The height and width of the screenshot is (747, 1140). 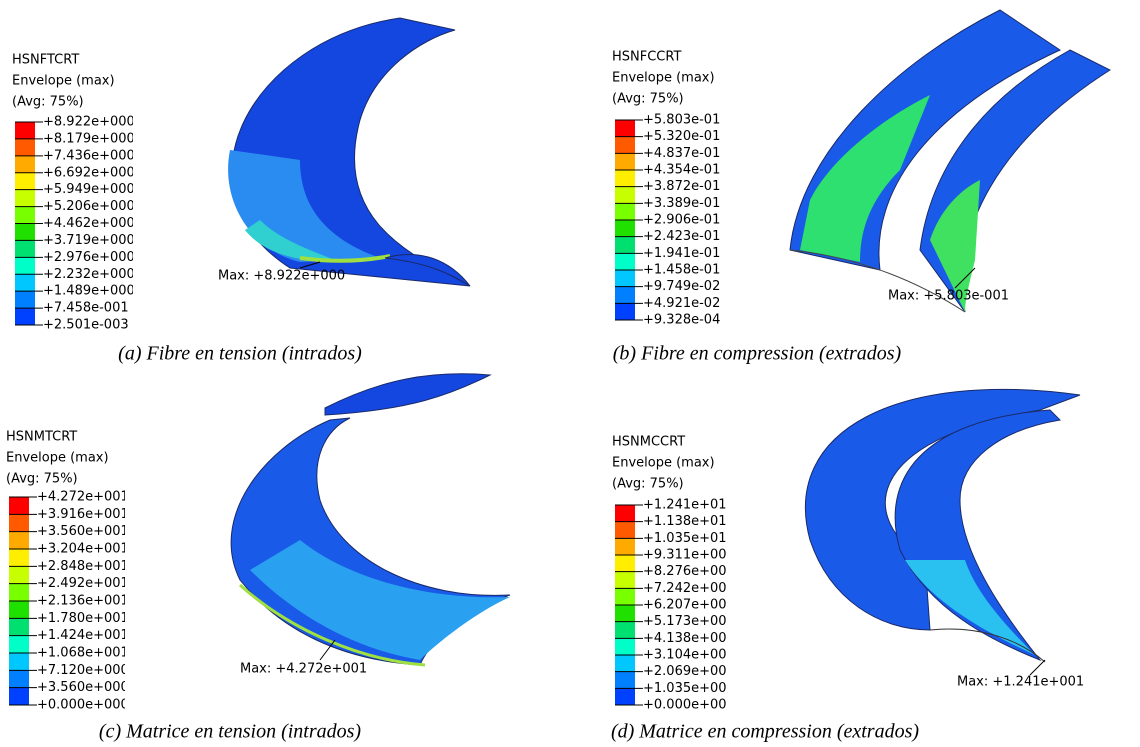 What do you see at coordinates (681, 136) in the screenshot?
I see `legend-label: +5.320e-01` at bounding box center [681, 136].